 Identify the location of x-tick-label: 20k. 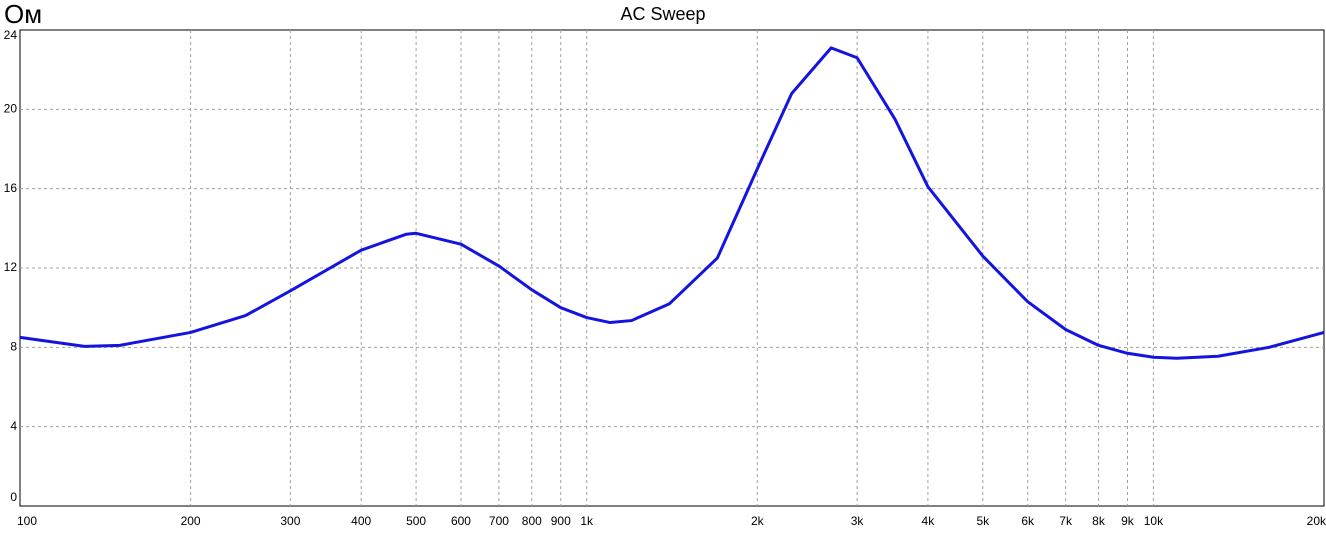
(1316, 521).